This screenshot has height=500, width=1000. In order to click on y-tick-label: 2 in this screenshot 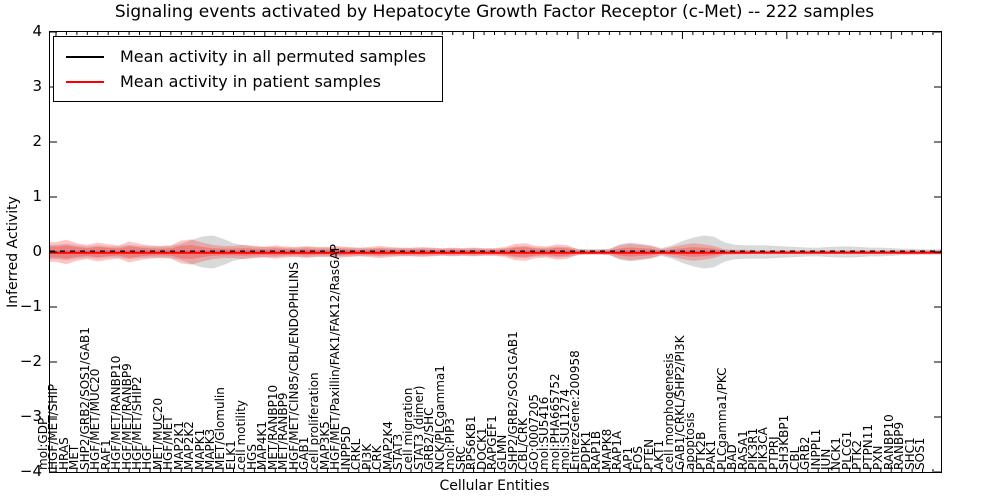, I will do `click(37, 141)`.